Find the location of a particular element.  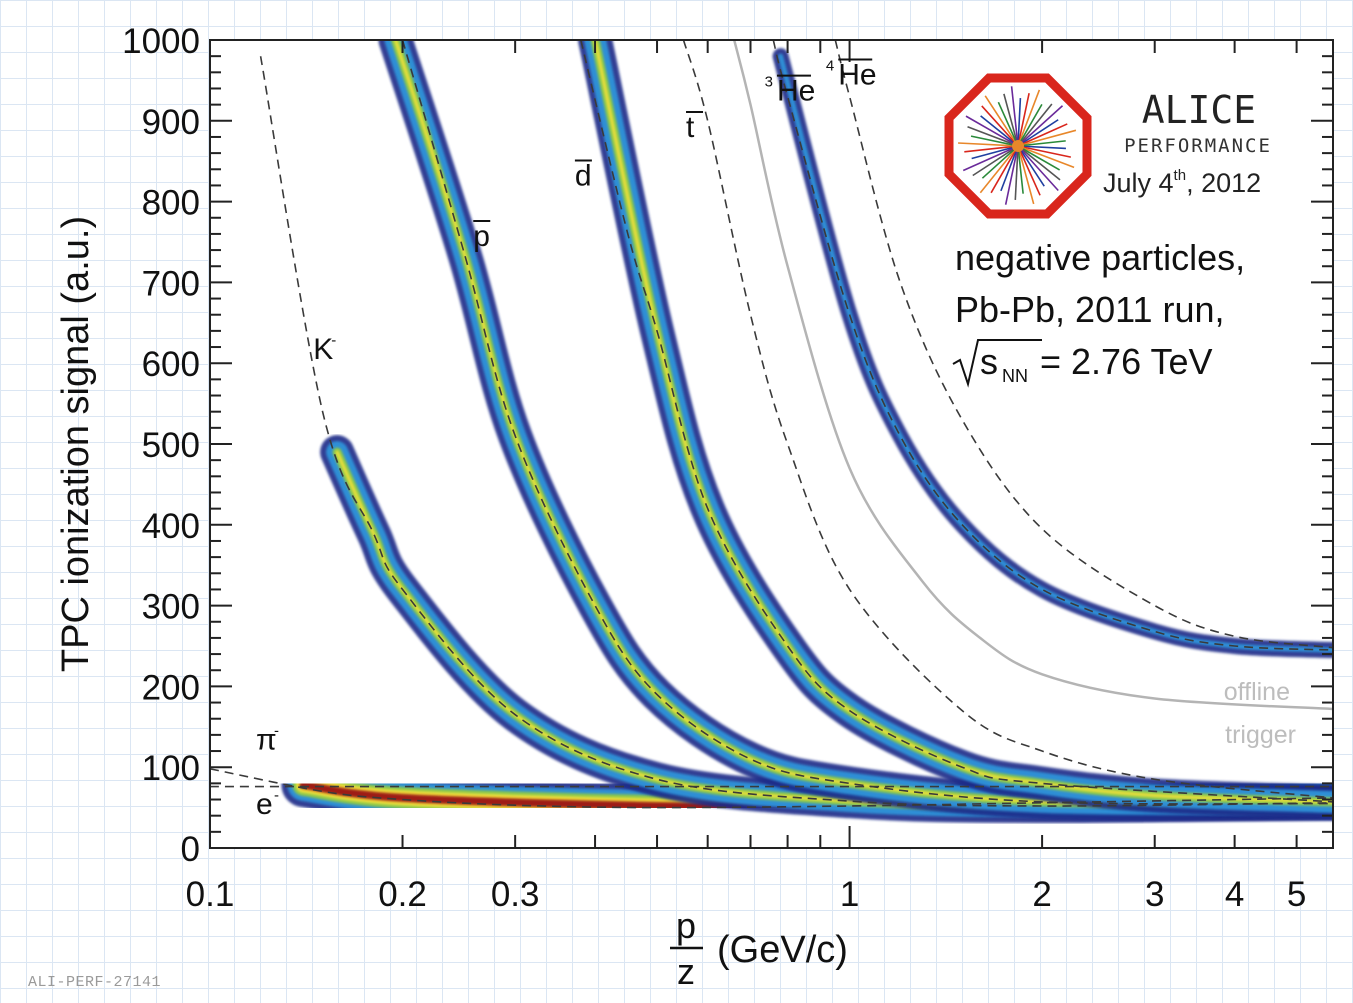

x-axis-title: p z (GeV/c) is located at coordinates (759, 948).